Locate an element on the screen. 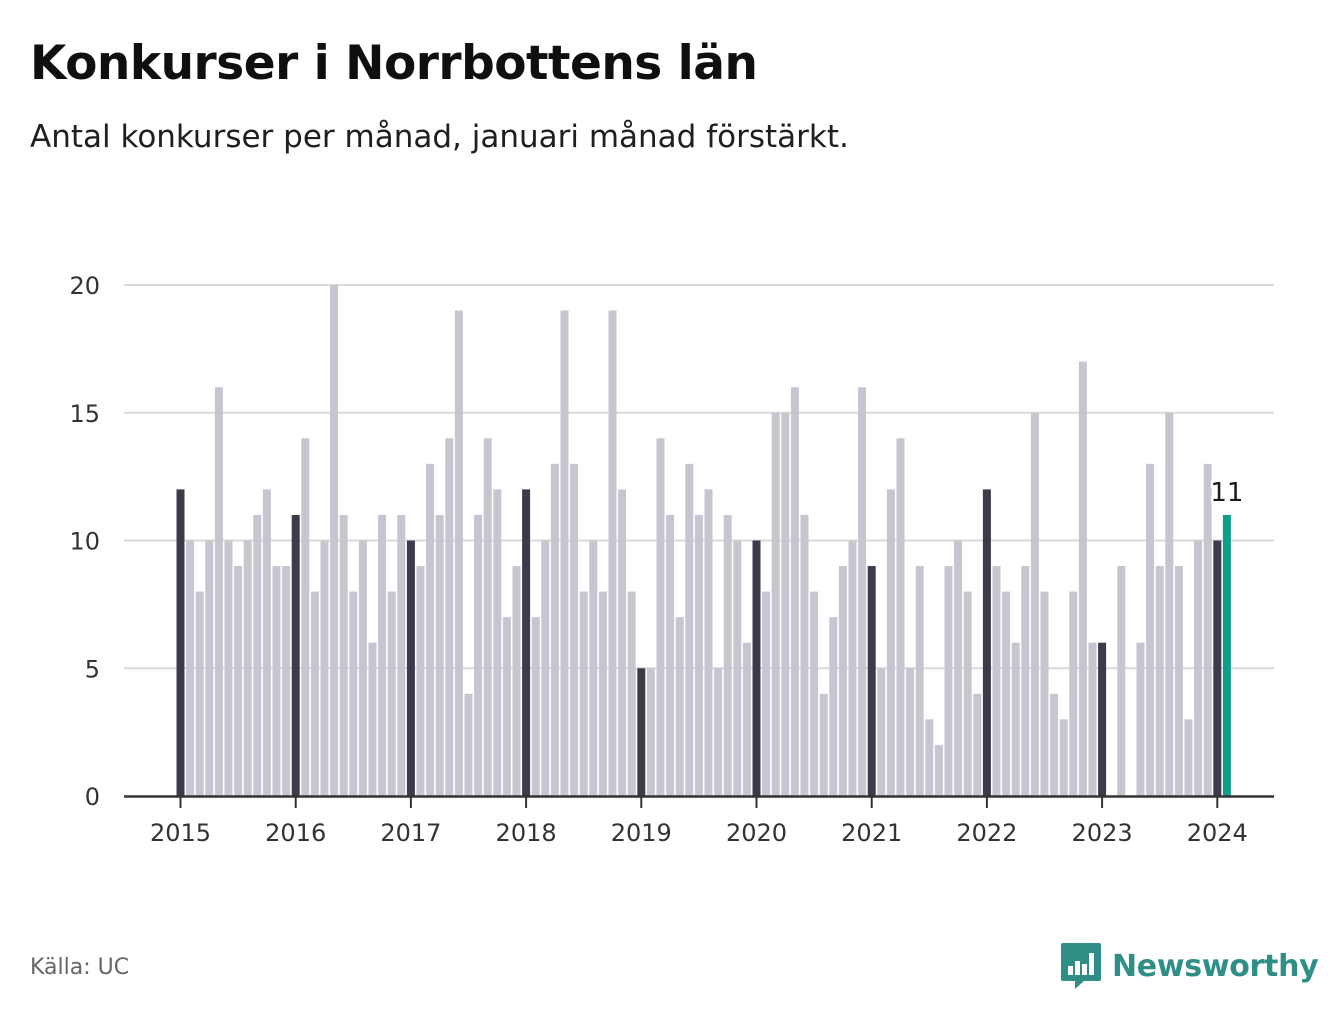 This screenshot has width=1340, height=1020. x-tick-label: 2021 is located at coordinates (871, 833).